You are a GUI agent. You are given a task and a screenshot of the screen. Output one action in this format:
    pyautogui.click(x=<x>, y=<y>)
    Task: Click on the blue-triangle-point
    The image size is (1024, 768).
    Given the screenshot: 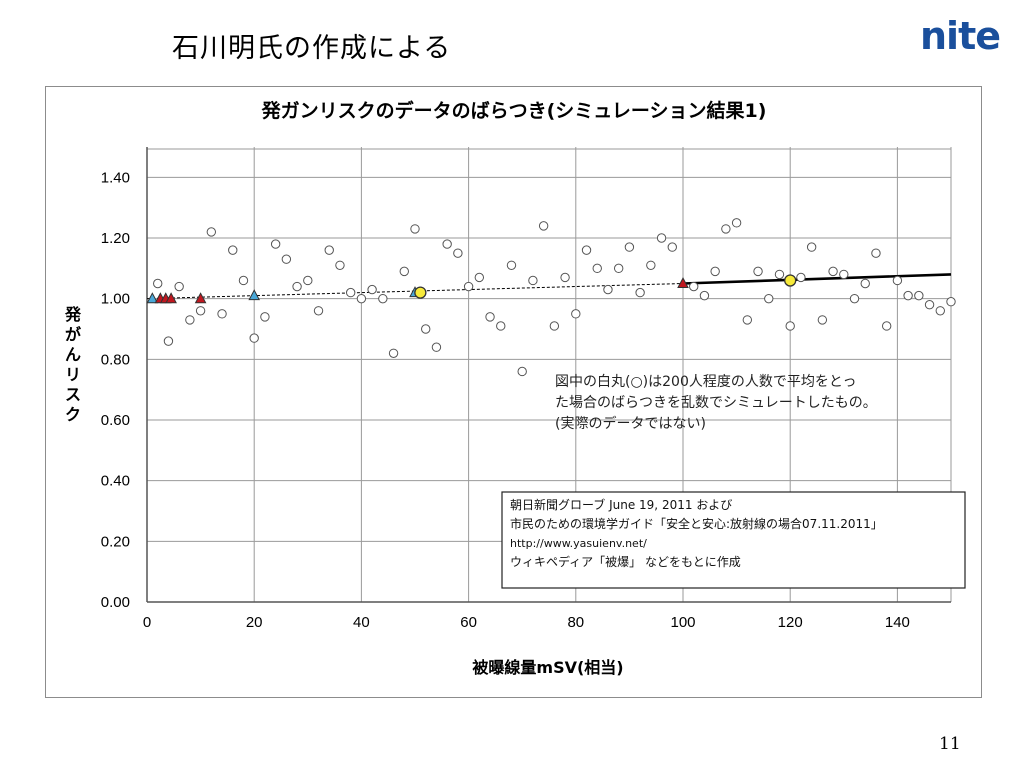 What is the action you would take?
    pyautogui.click(x=152, y=298)
    